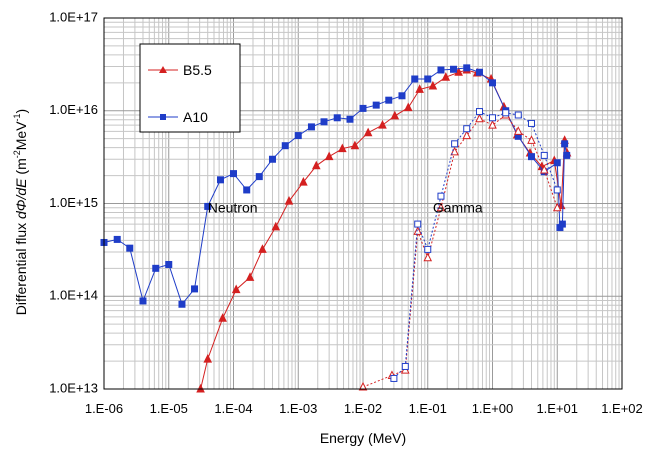  Describe the element at coordinates (298, 408) in the screenshot. I see `x-tick-label: 1.E-03` at that location.